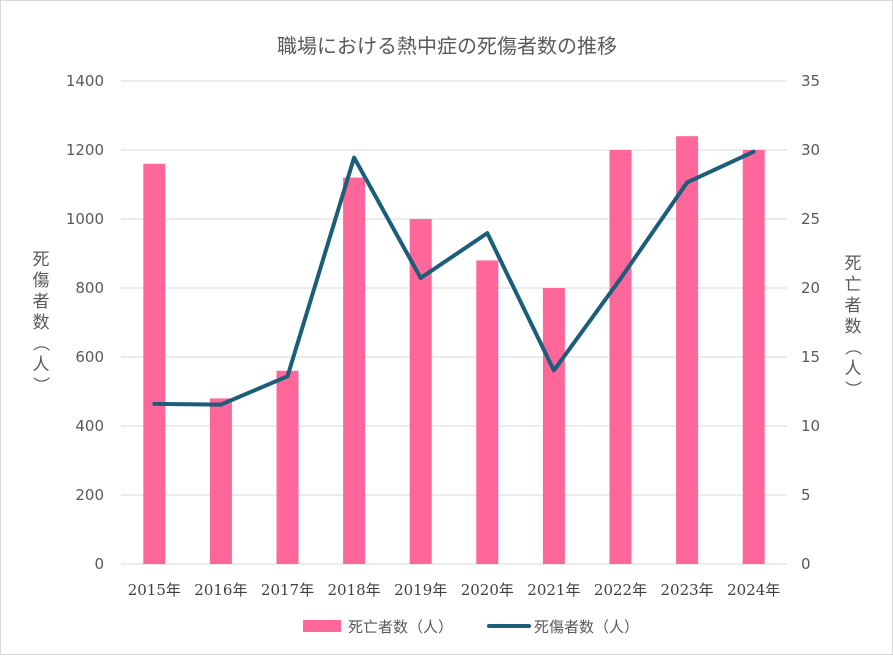 The image size is (893, 656). Describe the element at coordinates (553, 590) in the screenshot. I see `x-tick-label: 2021年` at that location.